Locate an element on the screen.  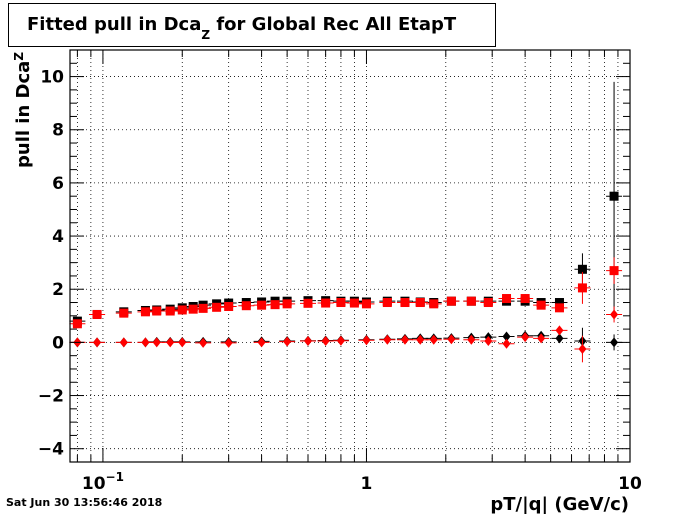
y-axis-title: pull in DcaZ is located at coordinates (23, 110).